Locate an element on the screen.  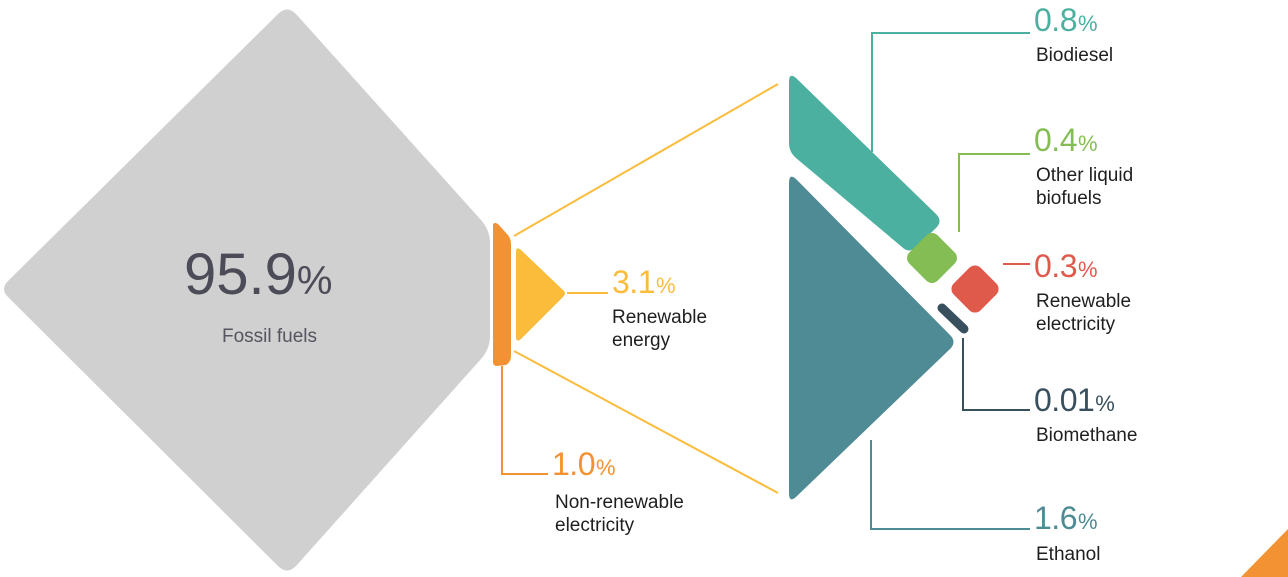
guide-line-top is located at coordinates (646, 160).